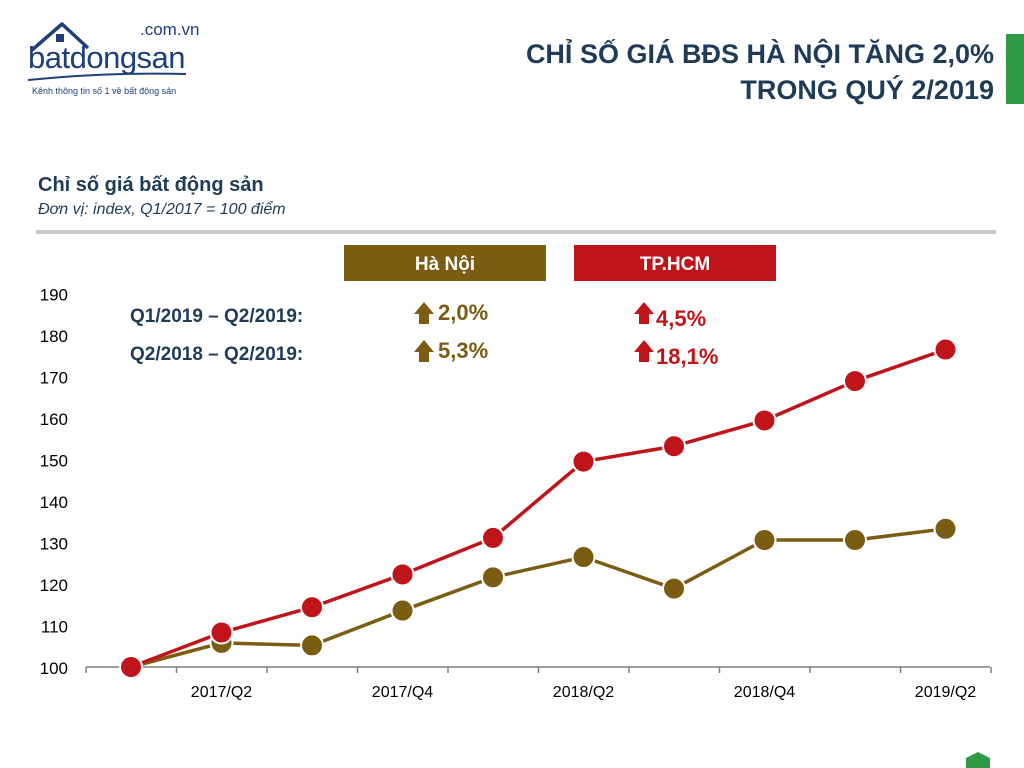  I want to click on logo-wordmark: batdongsan, so click(107, 57).